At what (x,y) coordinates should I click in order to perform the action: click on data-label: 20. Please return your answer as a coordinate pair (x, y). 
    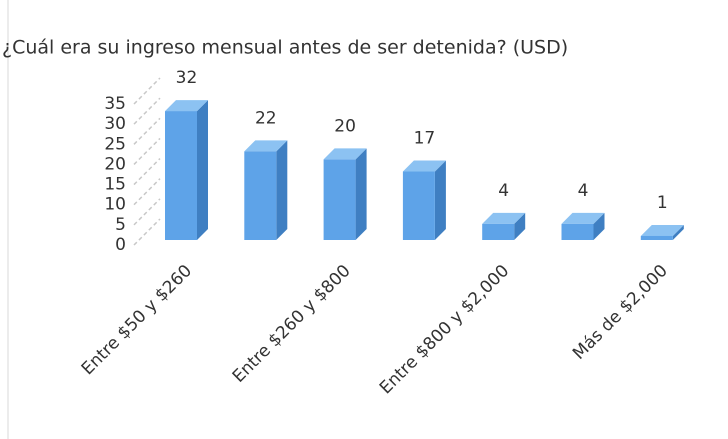
    Looking at the image, I should click on (345, 126).